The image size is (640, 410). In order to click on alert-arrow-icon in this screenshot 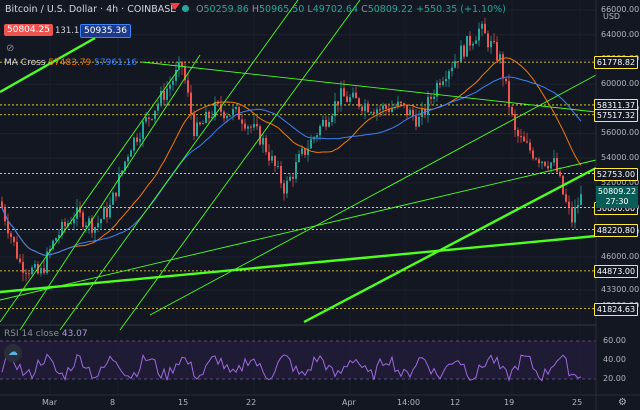, I will do `click(175, 6)`.